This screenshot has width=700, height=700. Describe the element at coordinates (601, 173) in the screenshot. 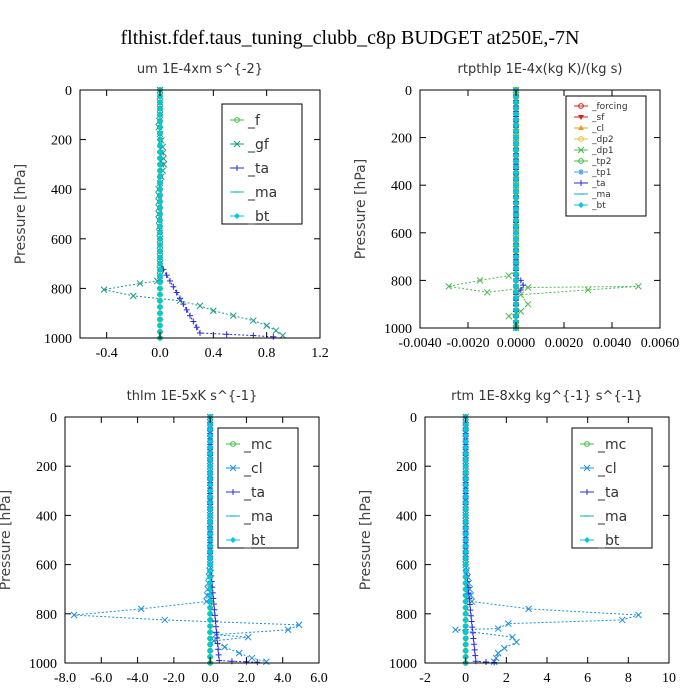

I see `legend-label: _tp1` at that location.